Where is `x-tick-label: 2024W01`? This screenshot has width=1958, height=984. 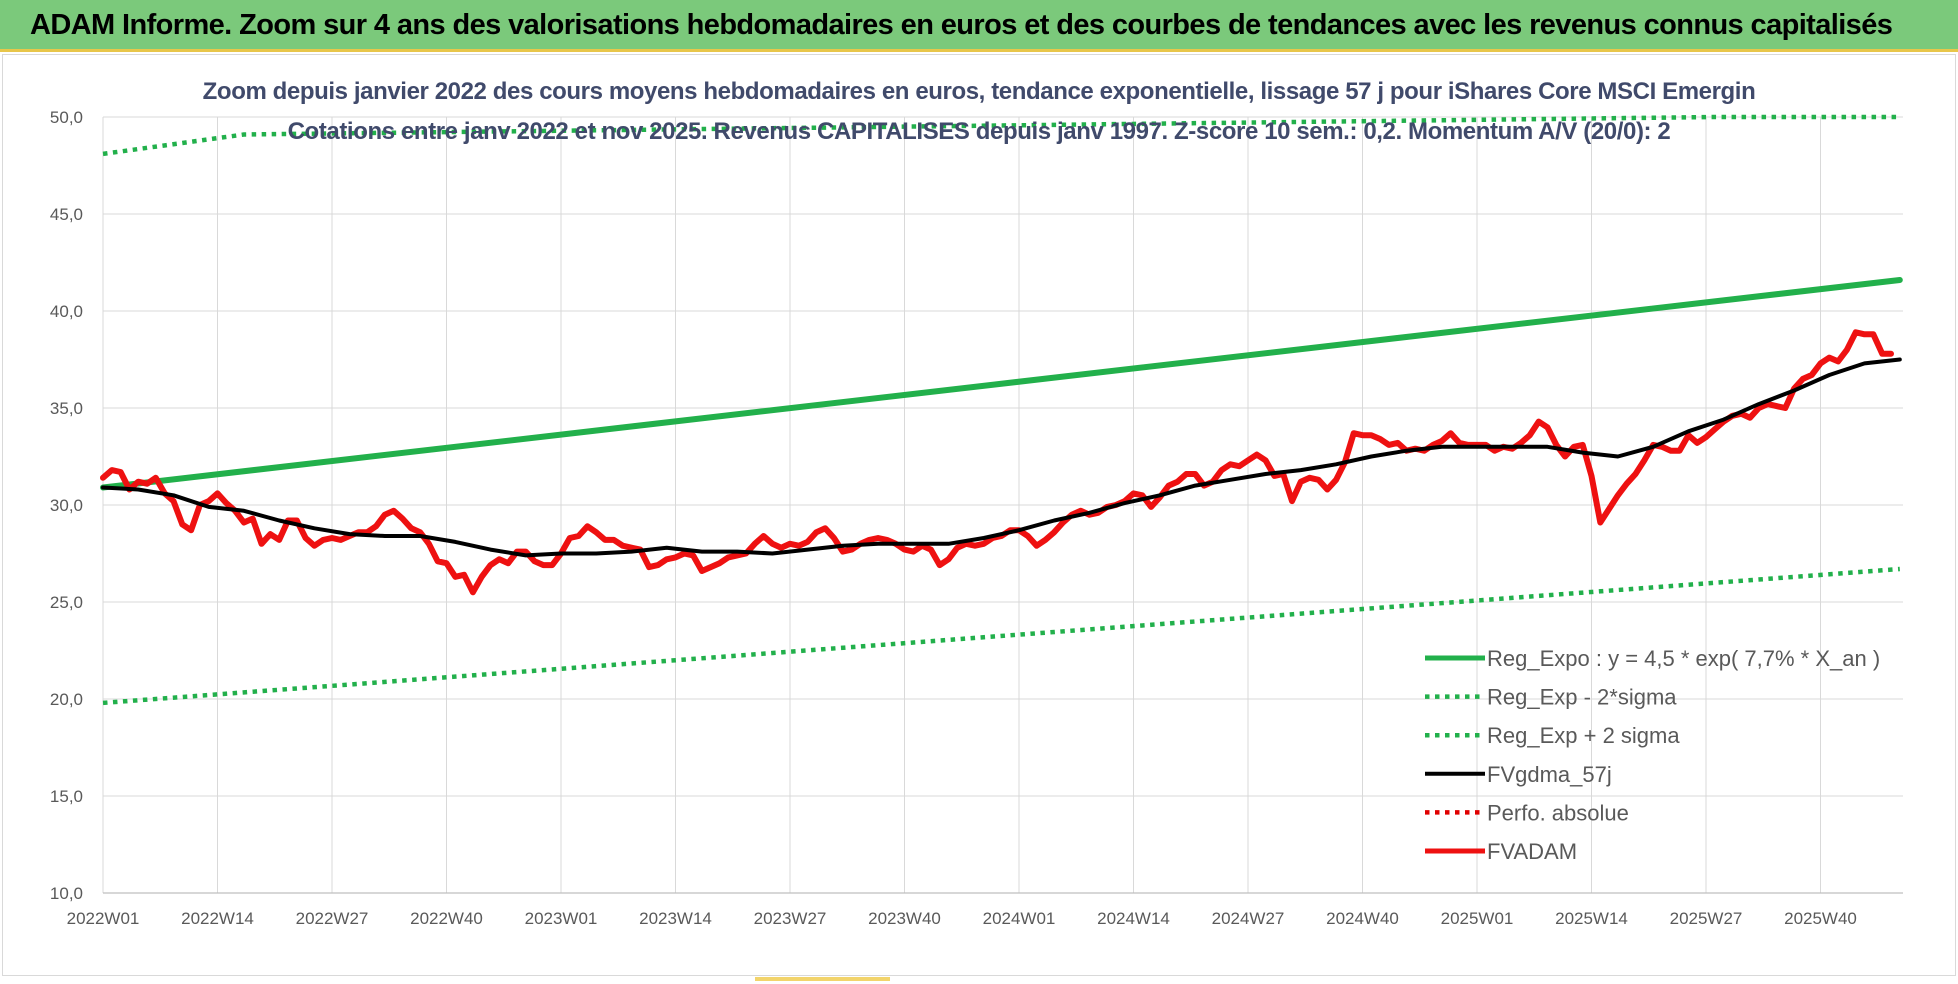 x-tick-label: 2024W01 is located at coordinates (1019, 918).